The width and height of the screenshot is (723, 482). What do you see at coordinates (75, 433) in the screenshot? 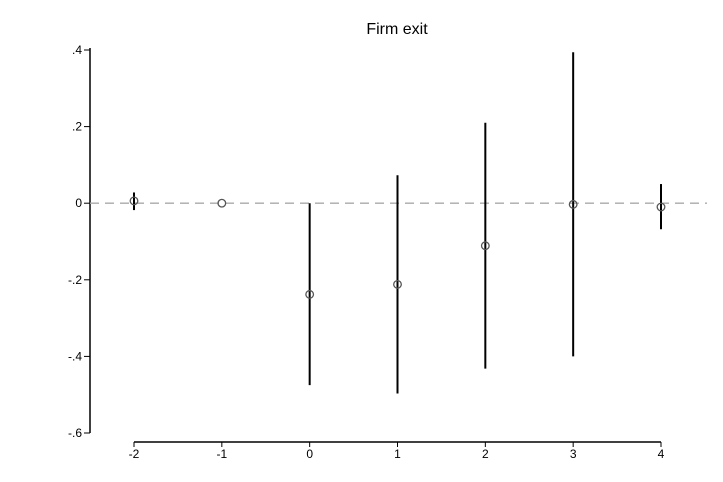
I see `y-tick-label: -.6` at bounding box center [75, 433].